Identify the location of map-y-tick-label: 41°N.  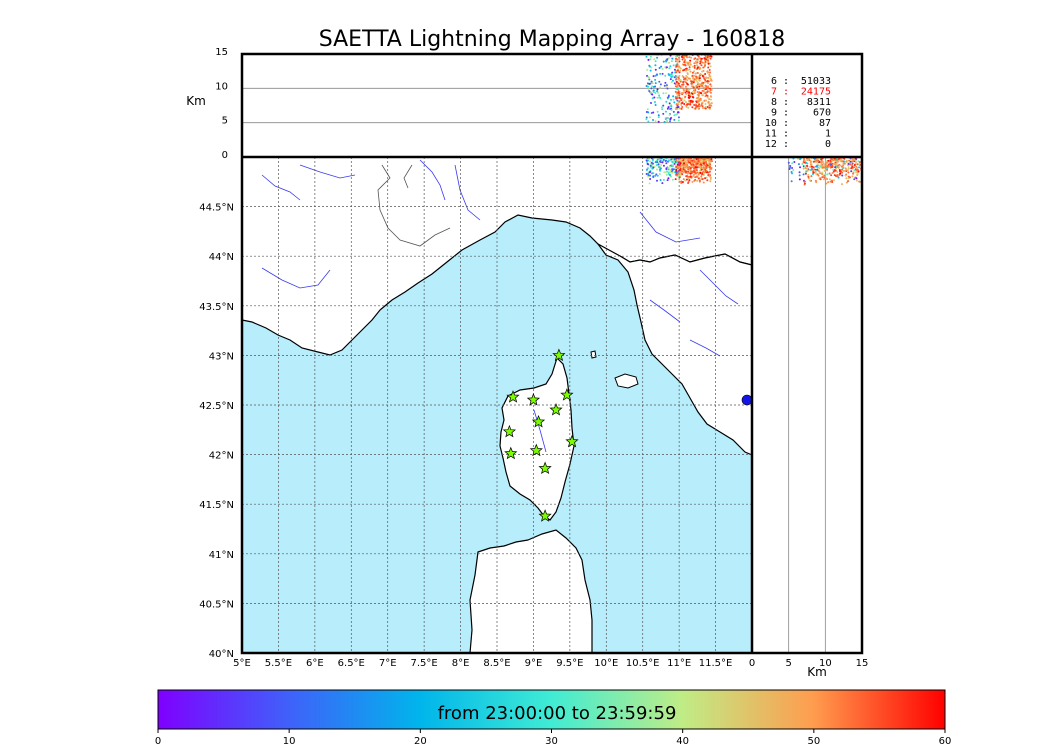
(221, 555).